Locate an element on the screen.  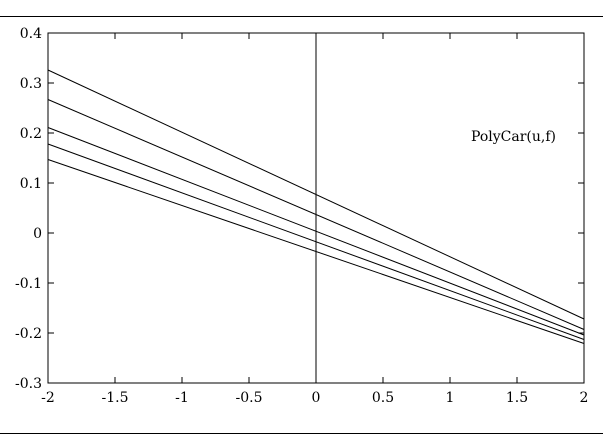
chart-annotation: PolyCar(u,f) is located at coordinates (513, 137).